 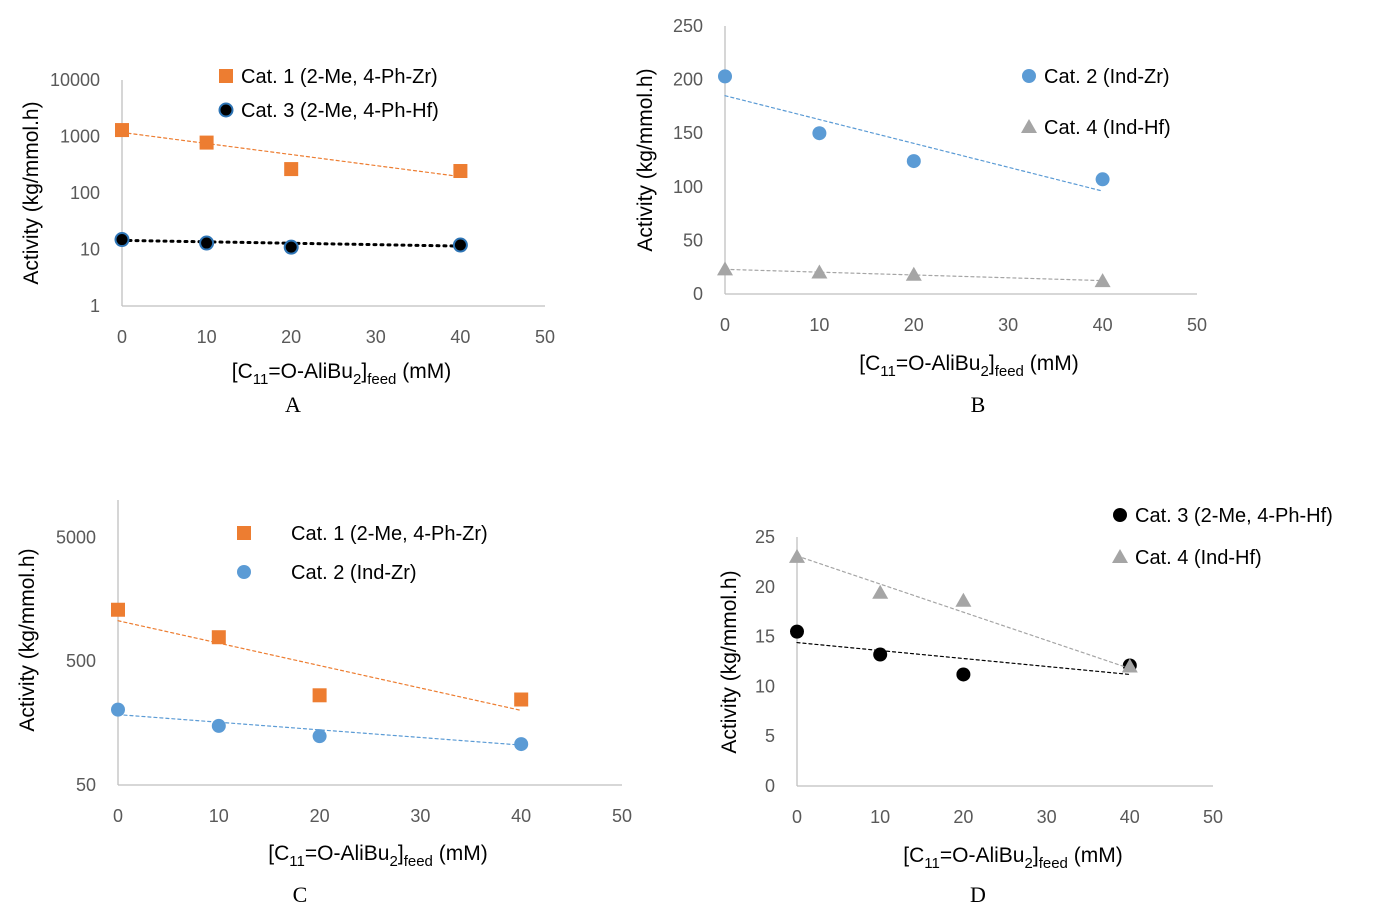 What do you see at coordinates (765, 637) in the screenshot?
I see `y-tick-label: 15` at bounding box center [765, 637].